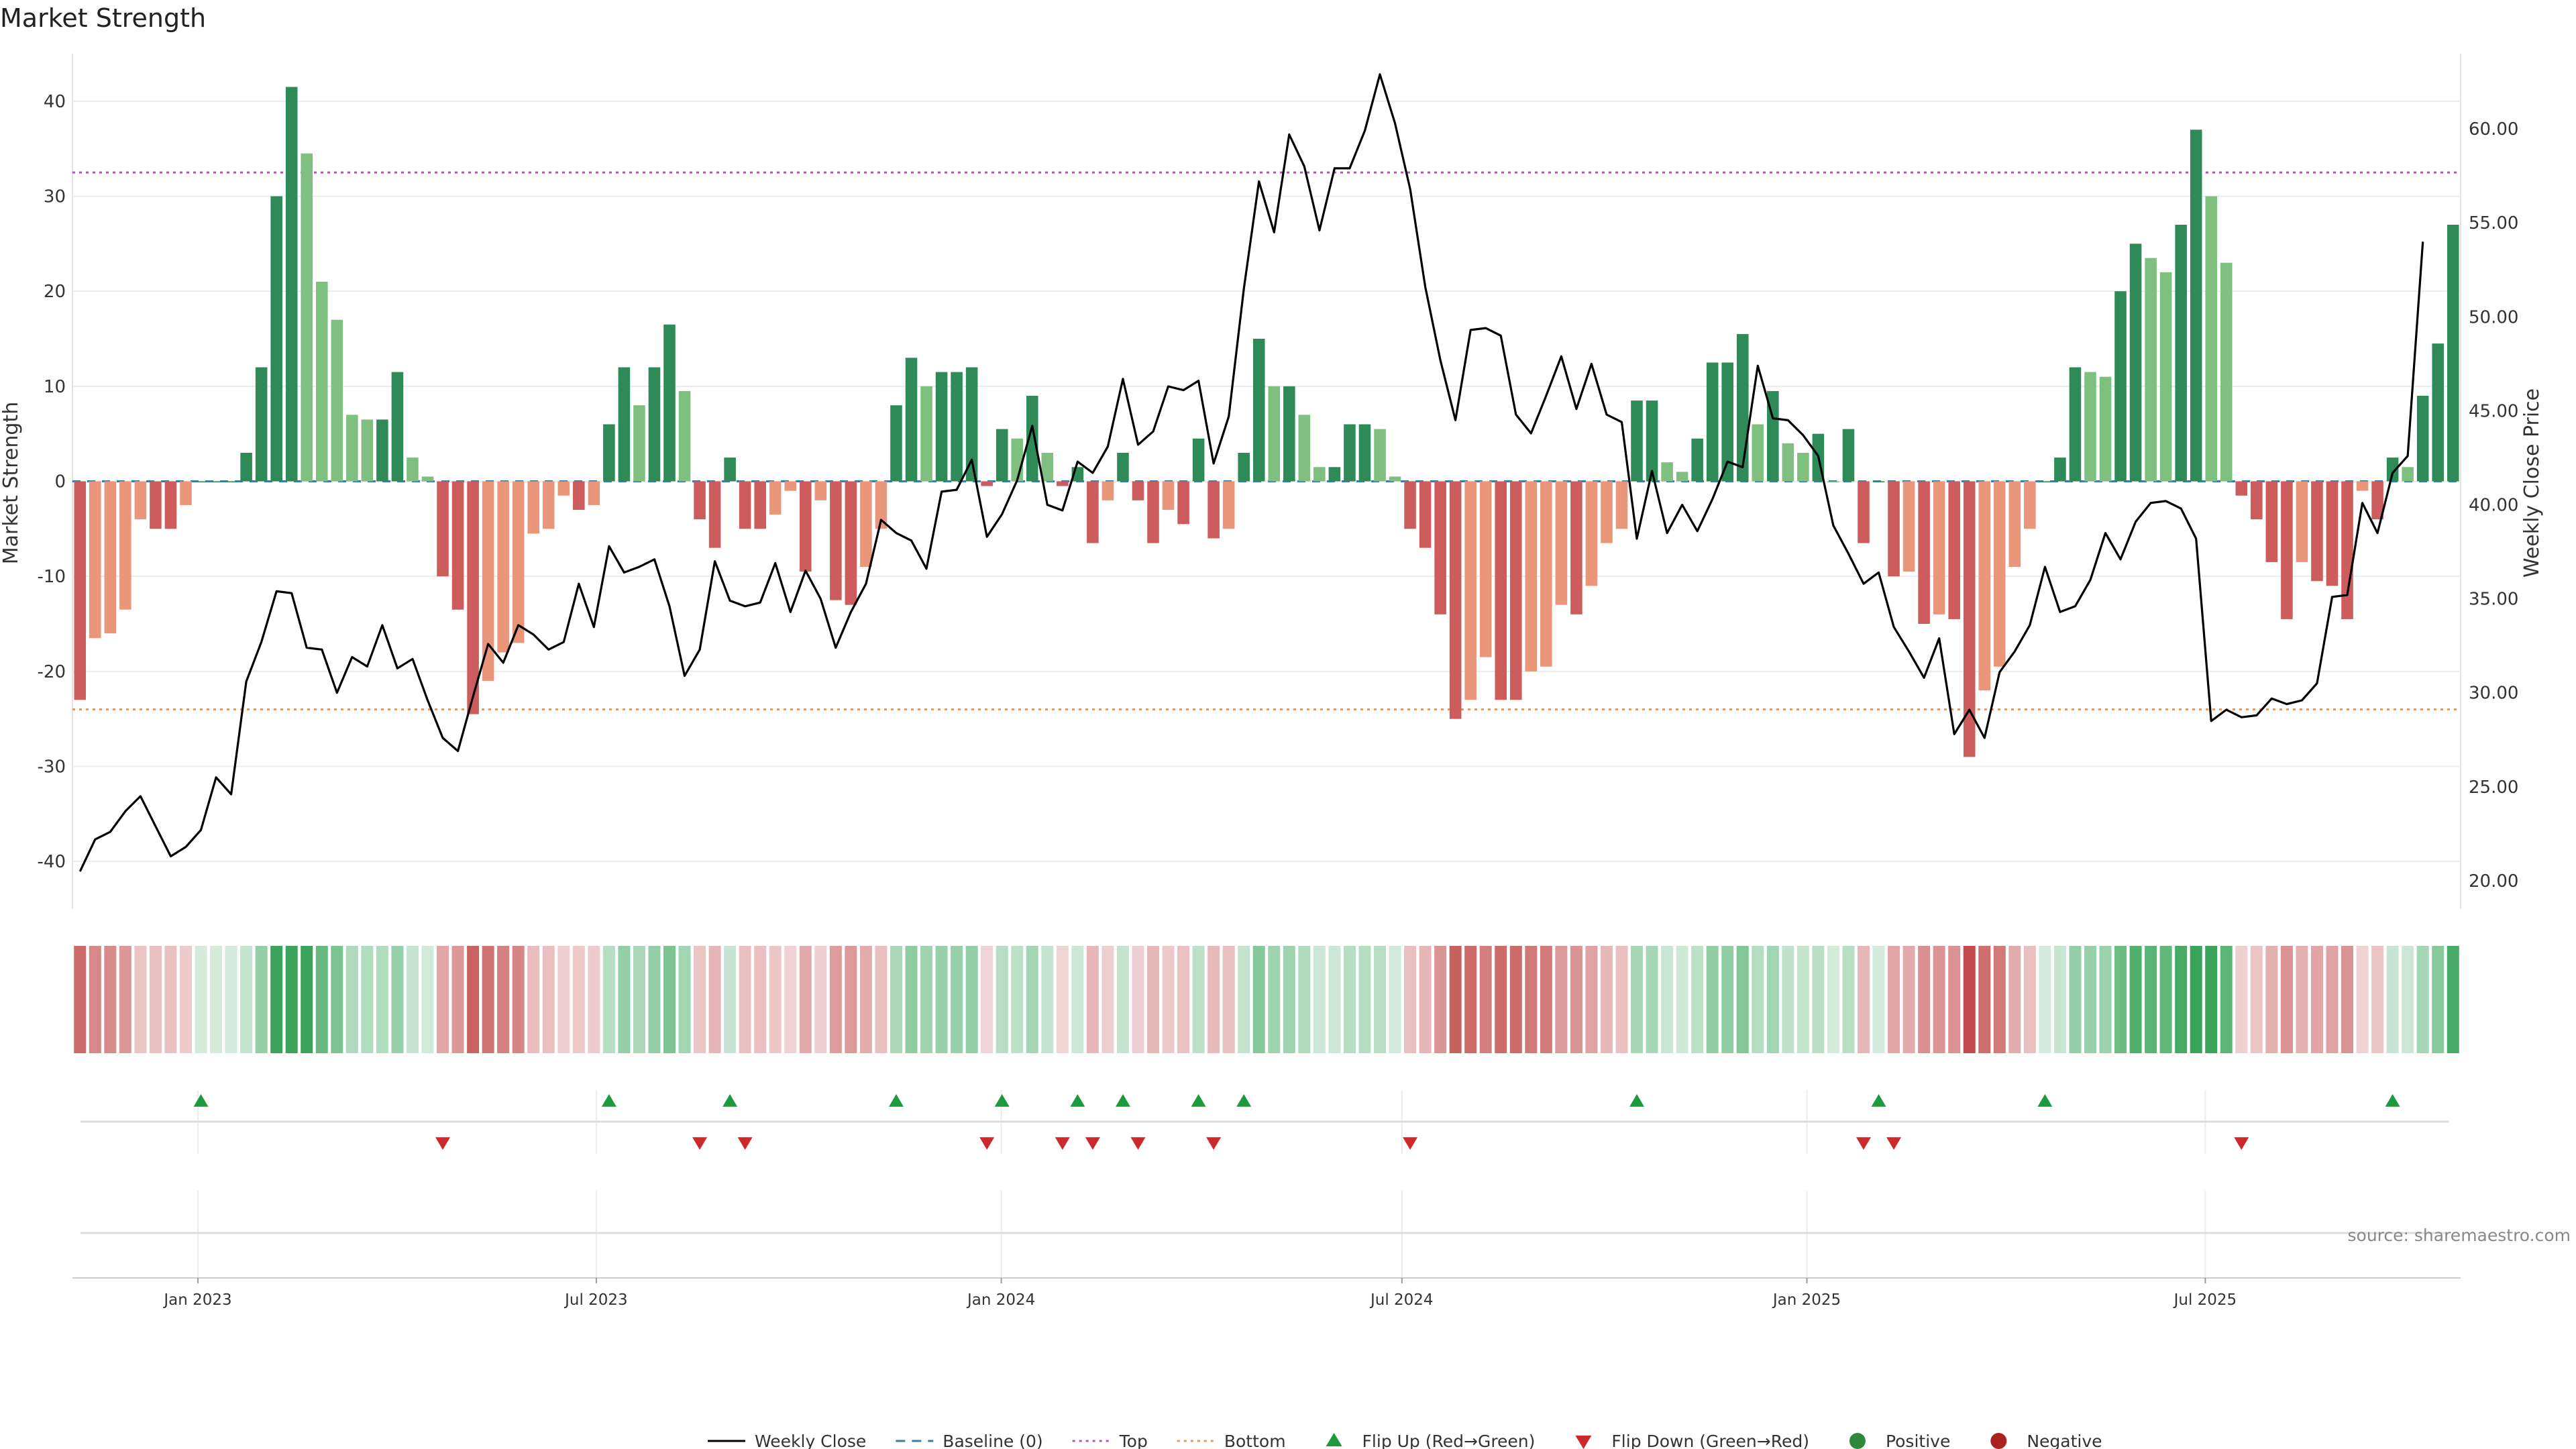 The height and width of the screenshot is (1449, 2576). I want to click on legend-label: Negative, so click(2064, 1440).